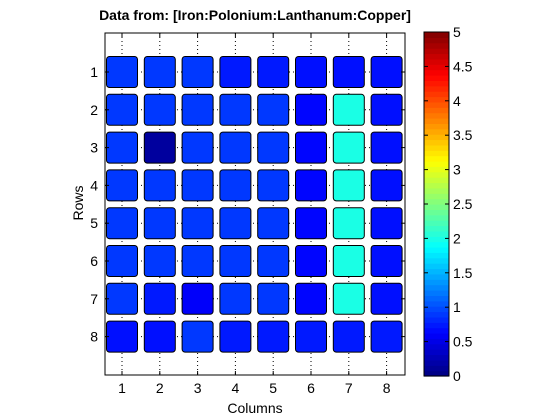 The image size is (560, 420). I want to click on x-tick-label: 4, so click(236, 388).